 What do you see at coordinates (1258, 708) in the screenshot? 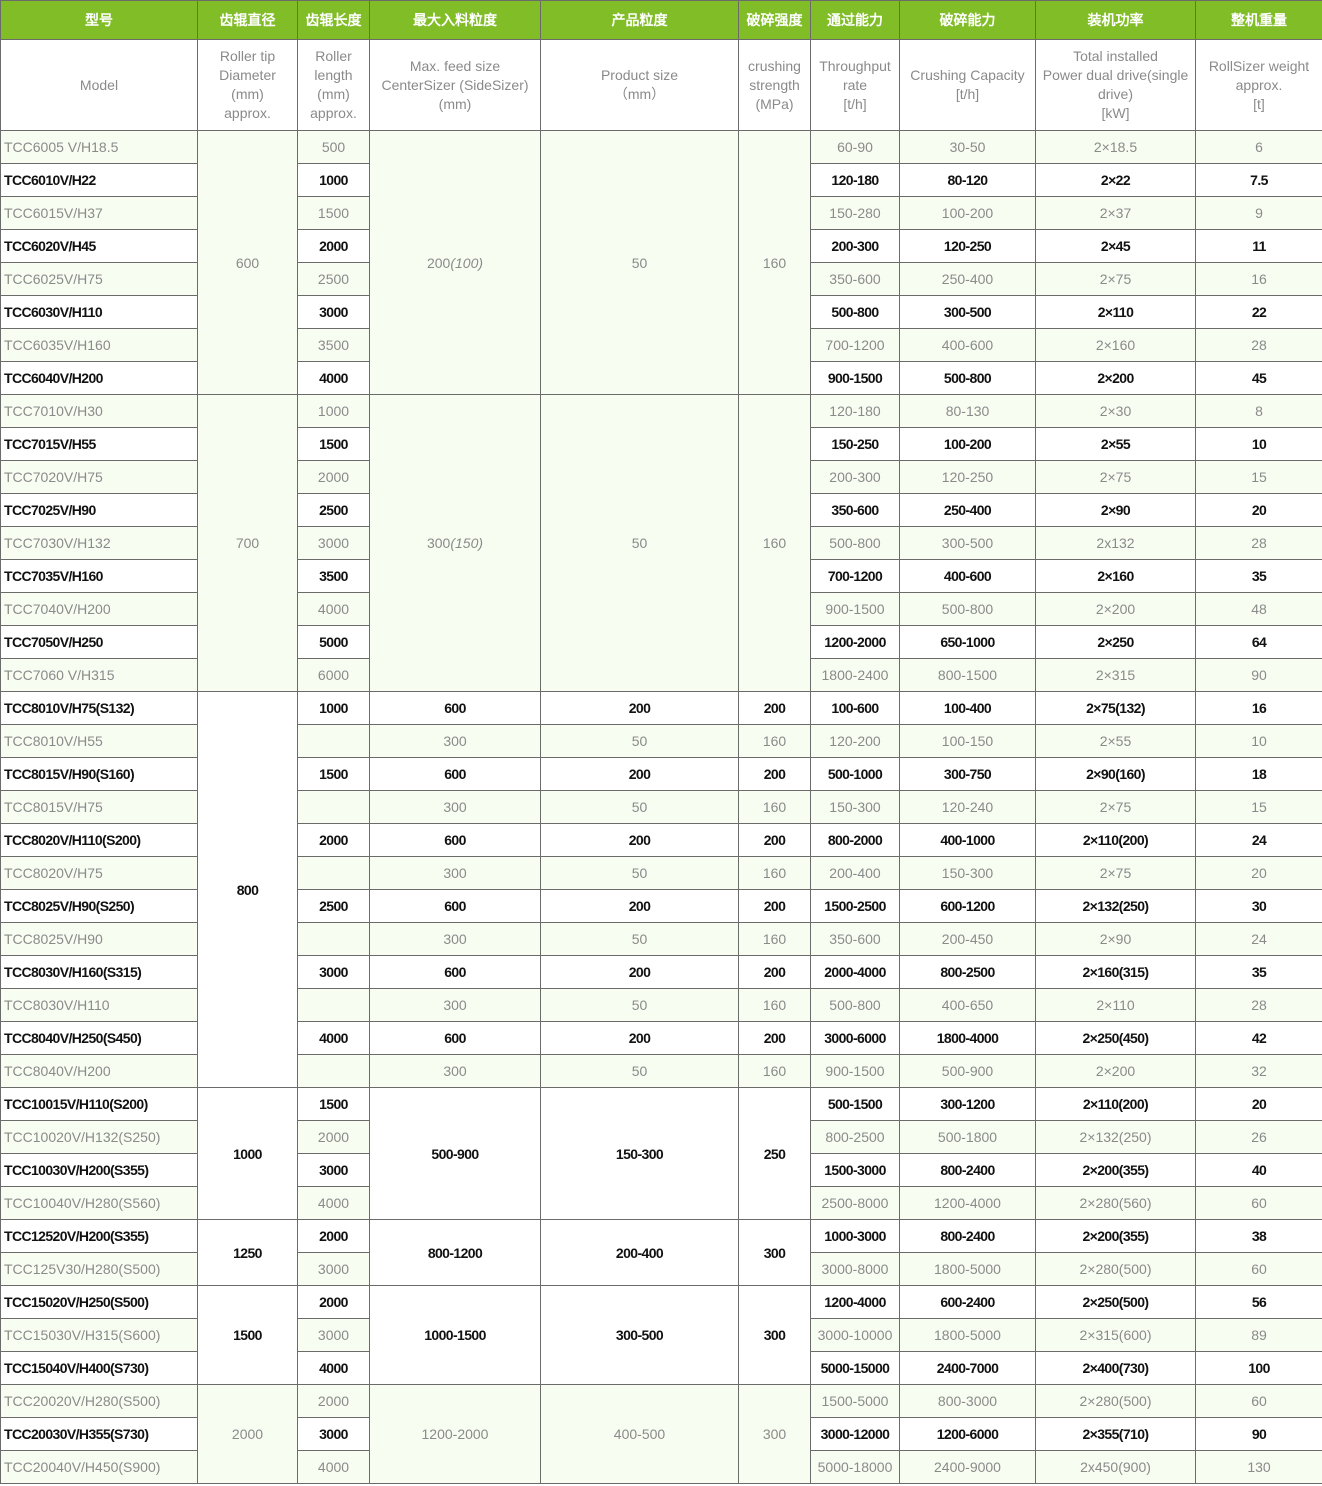
I see `weight-cell: 16` at bounding box center [1258, 708].